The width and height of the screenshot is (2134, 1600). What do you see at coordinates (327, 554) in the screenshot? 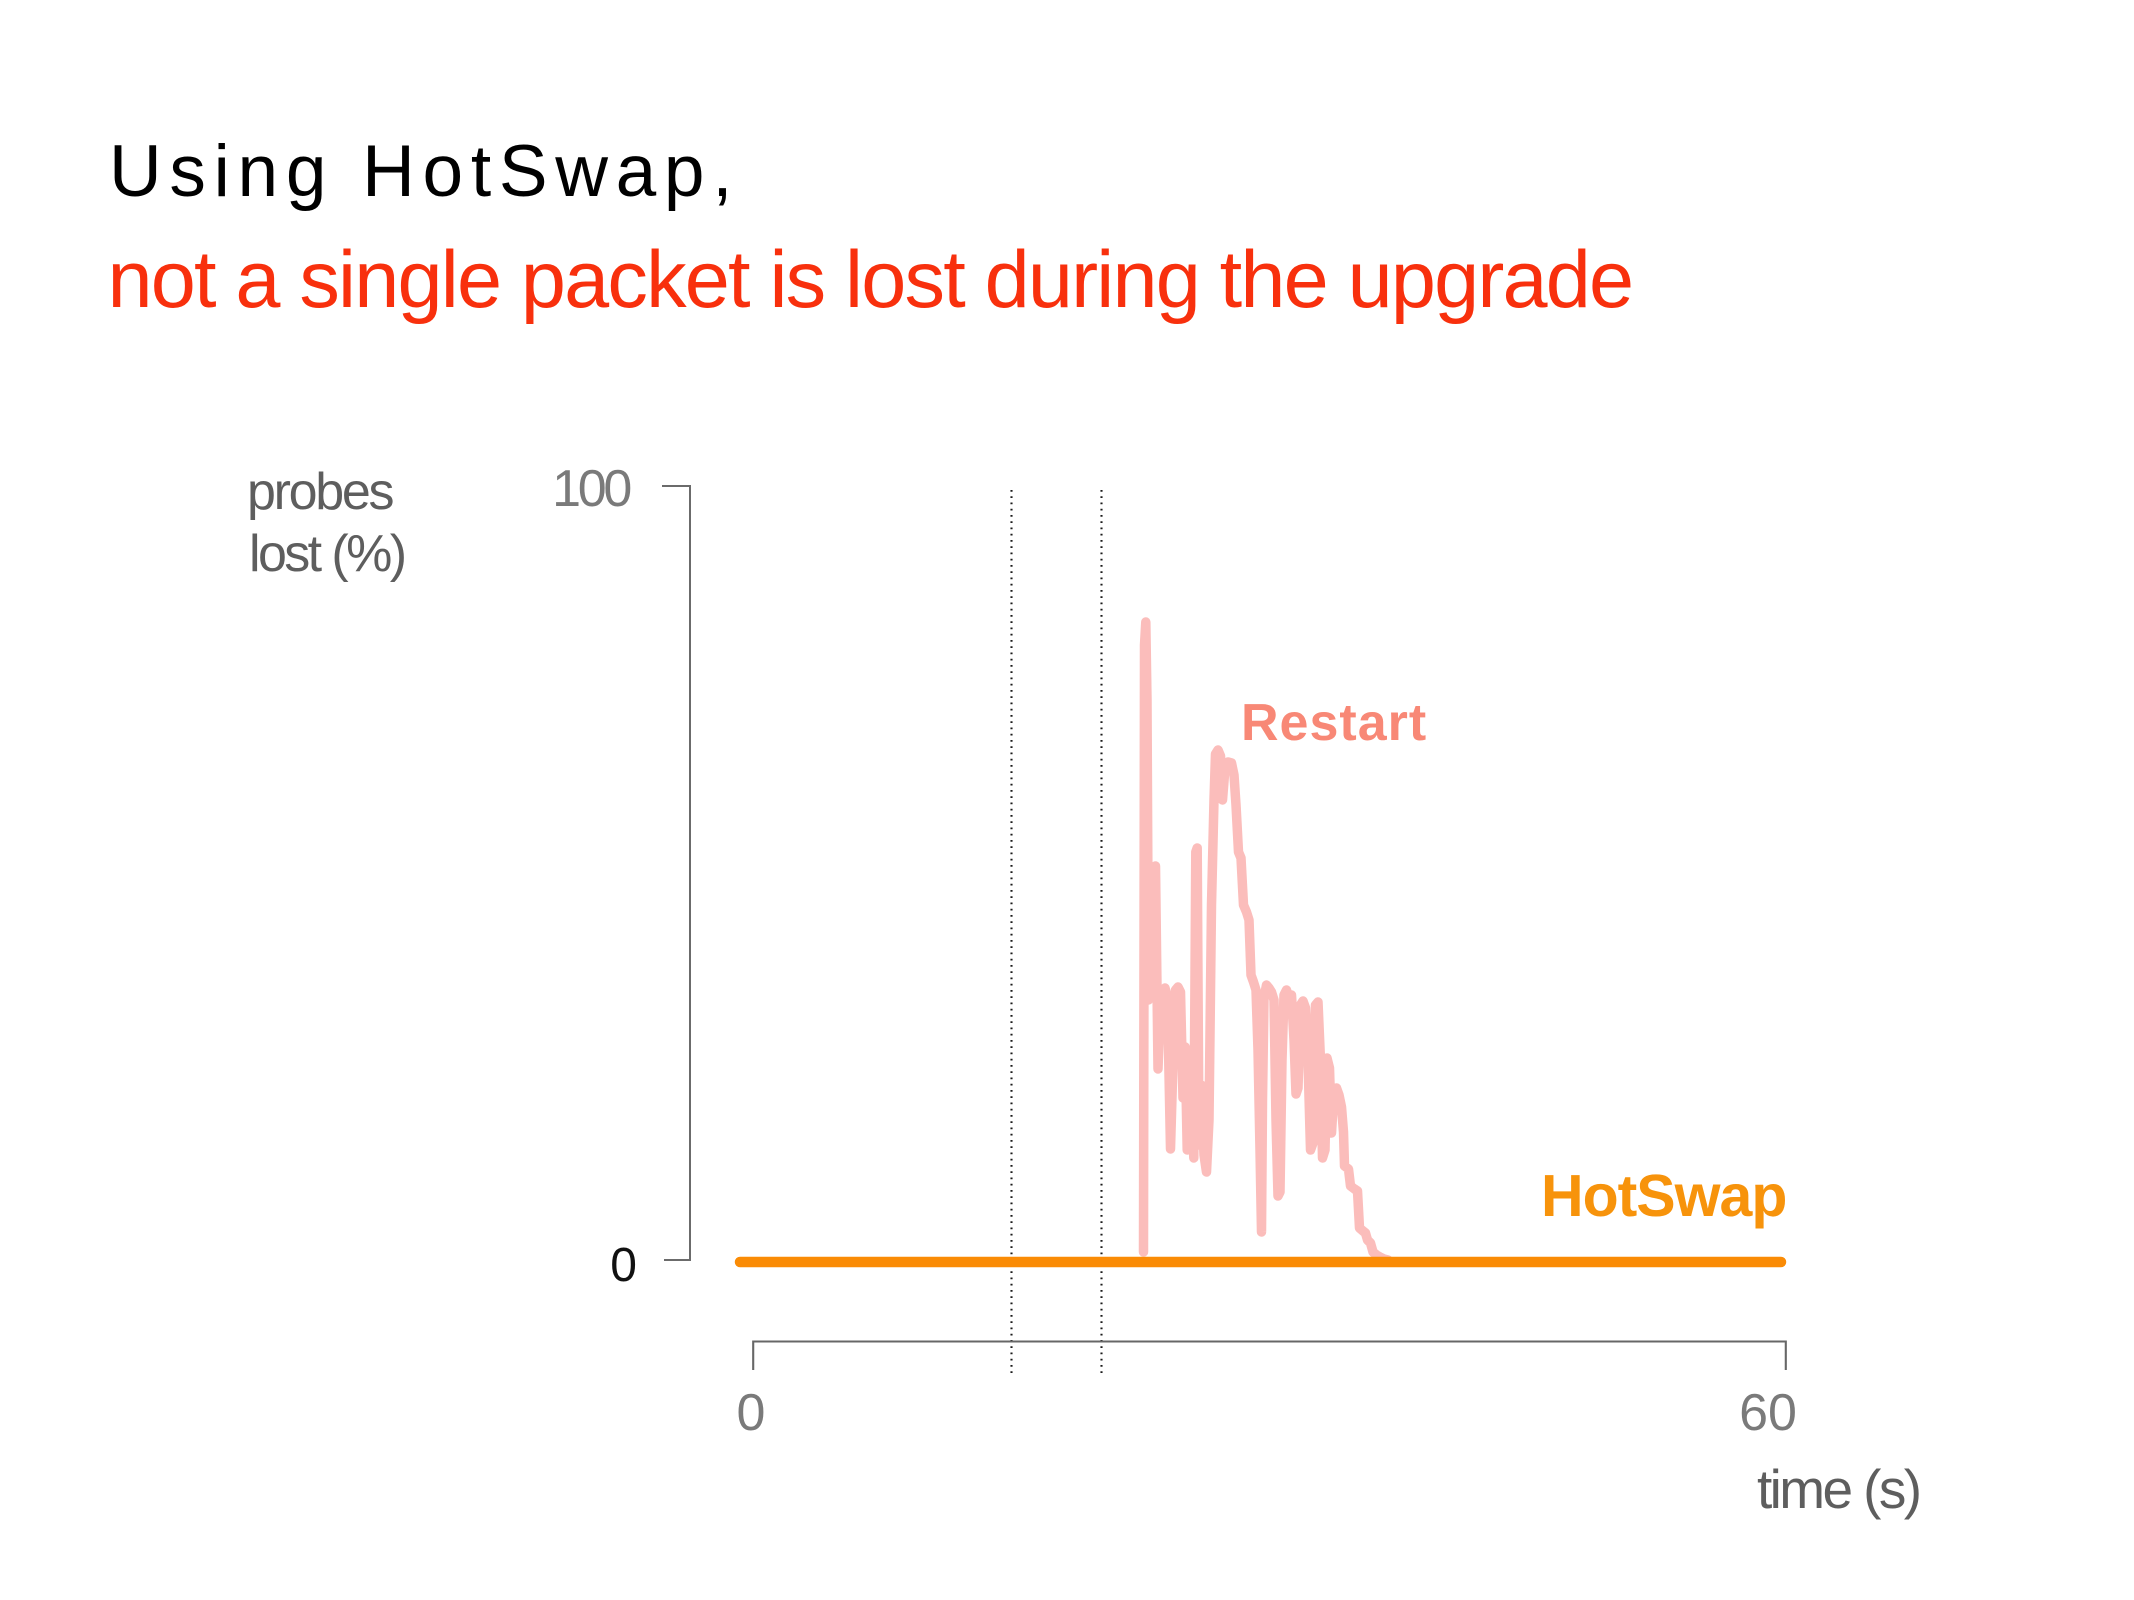
I see `svg-text: lost (%)` at bounding box center [327, 554].